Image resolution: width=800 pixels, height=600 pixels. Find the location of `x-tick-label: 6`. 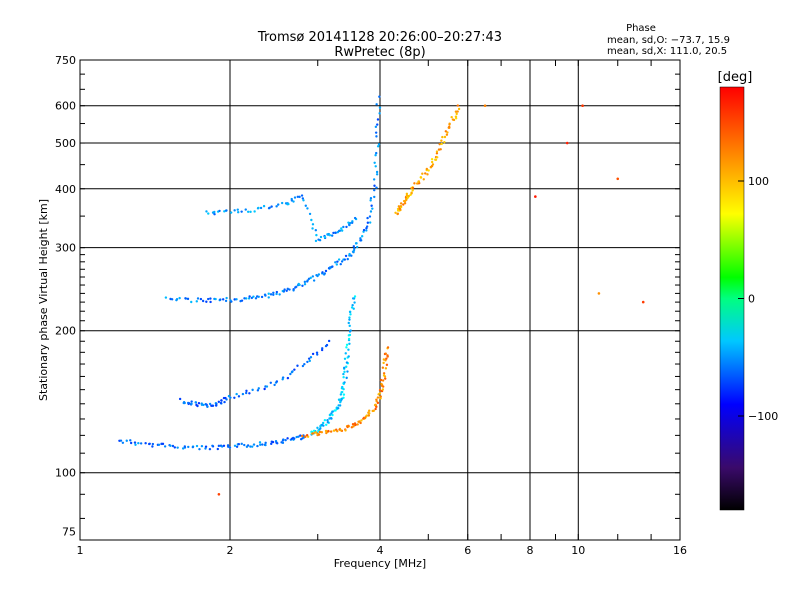

x-tick-label: 6 is located at coordinates (467, 550).